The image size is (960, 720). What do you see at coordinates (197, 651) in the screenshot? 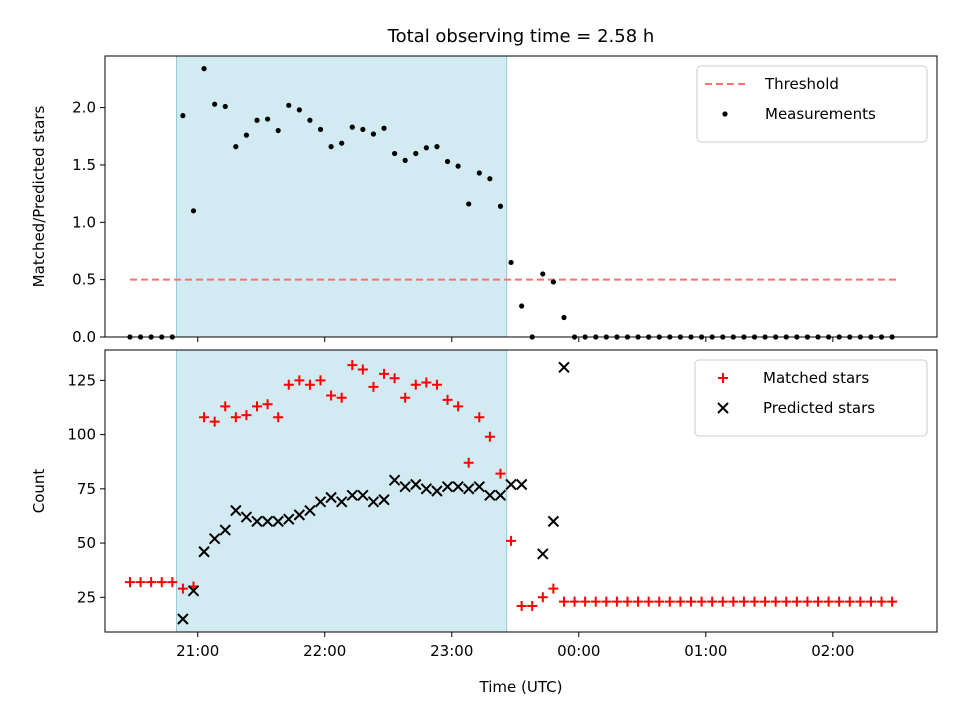
I see `x-tick-label: 21:00` at bounding box center [197, 651].